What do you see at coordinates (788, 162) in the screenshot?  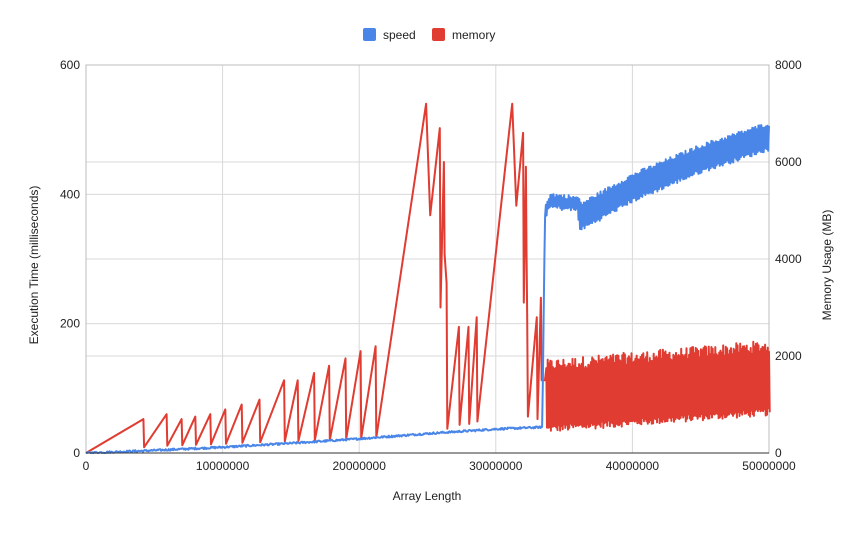 I see `y2-tick-label: 6000` at bounding box center [788, 162].